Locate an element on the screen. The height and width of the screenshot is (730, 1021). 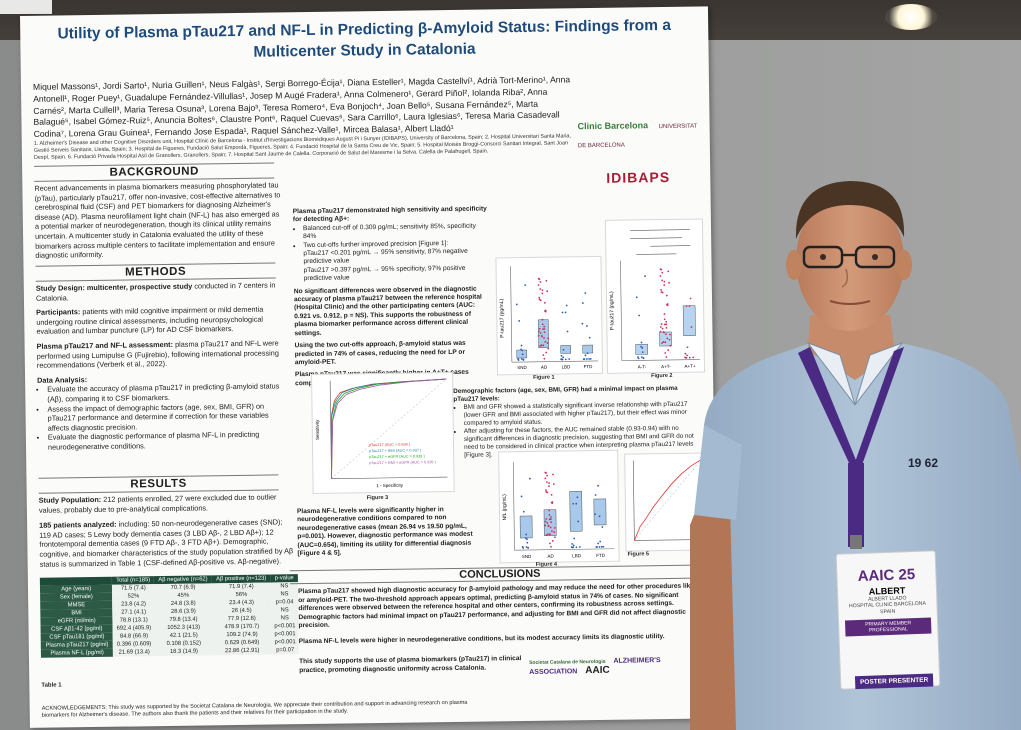
fig2-ylabel: P-tau217 (pg/mL) is located at coordinates (612, 310).